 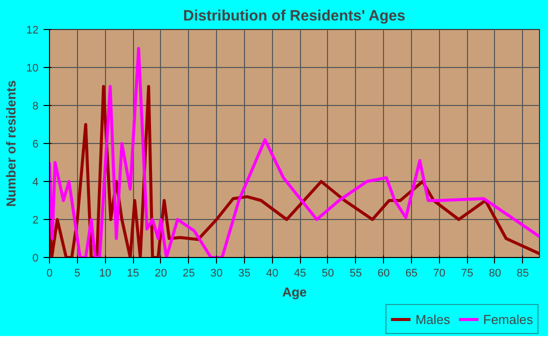 I want to click on x-tick-label: 45, so click(x=300, y=274).